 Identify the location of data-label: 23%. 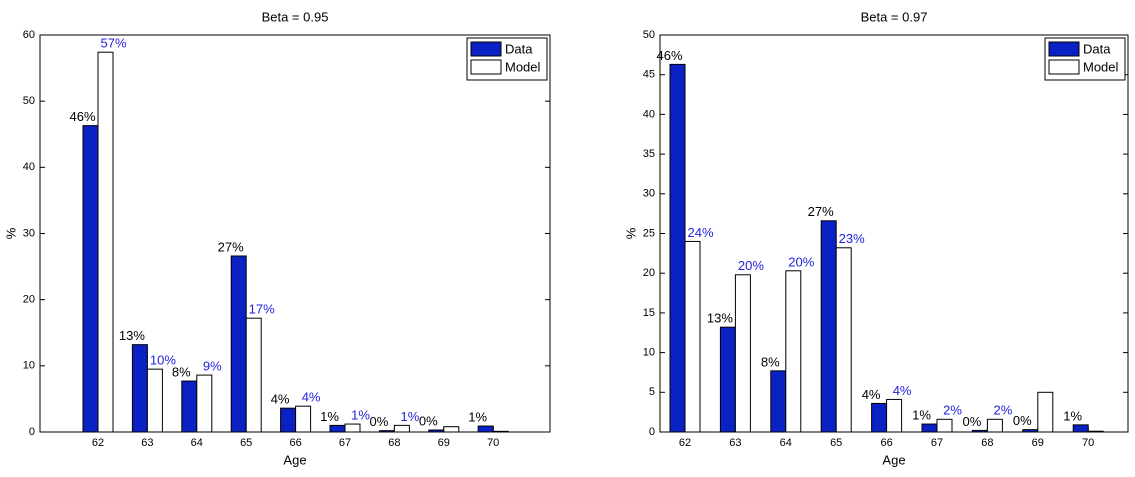
(852, 238).